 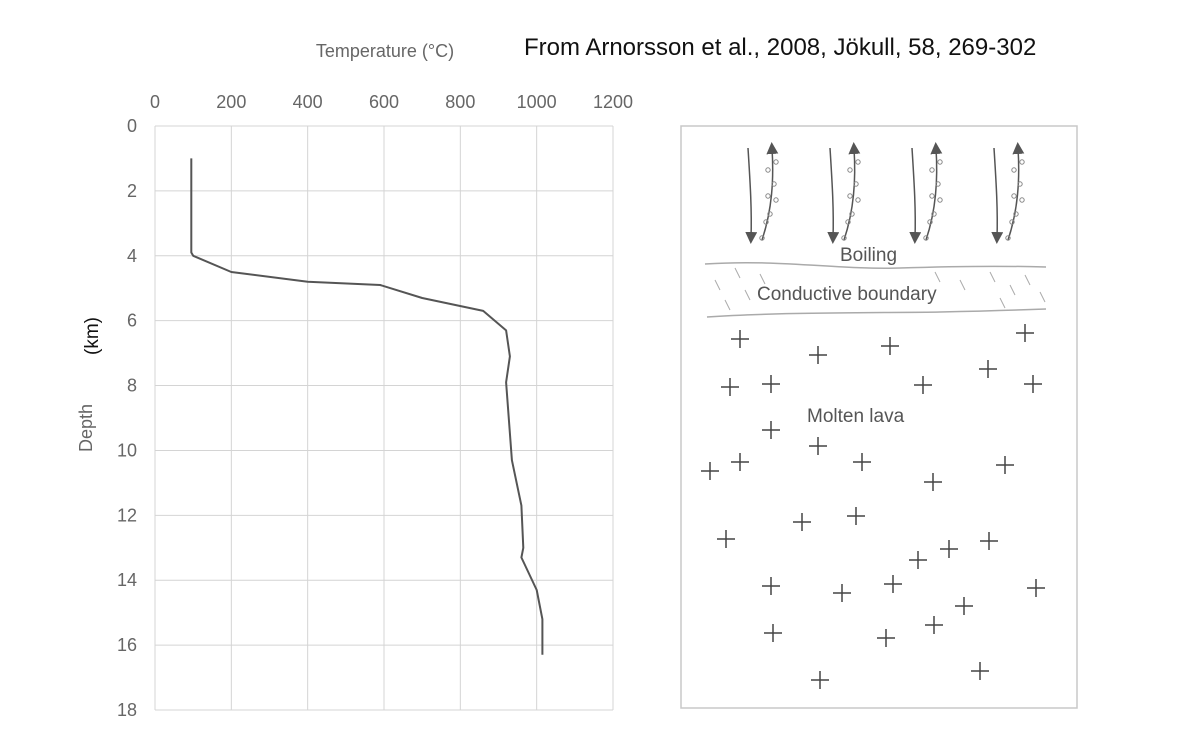 What do you see at coordinates (127, 645) in the screenshot?
I see `y-tick-label: 16` at bounding box center [127, 645].